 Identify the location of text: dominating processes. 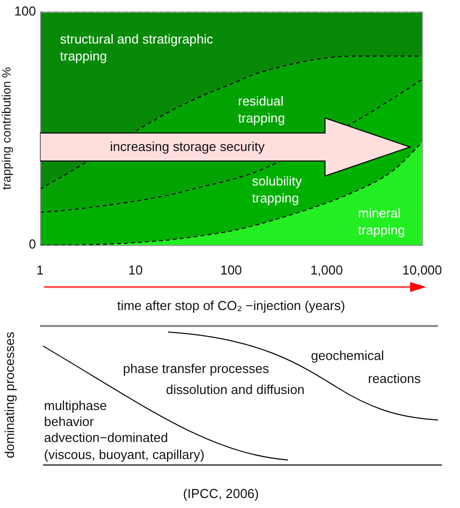
(9, 395).